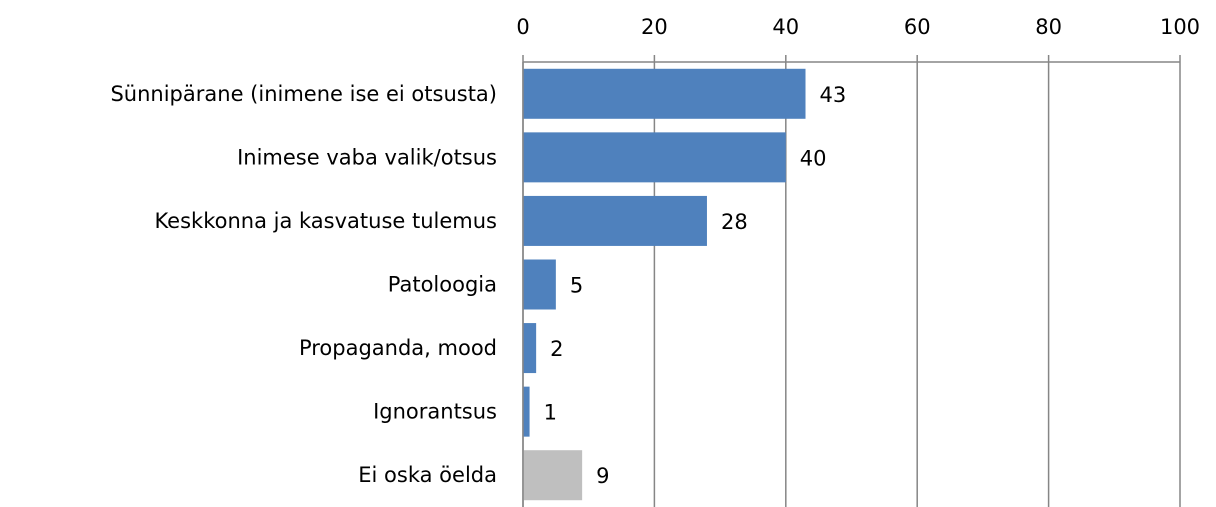  Describe the element at coordinates (522, 27) in the screenshot. I see `x-tick-label: 0` at that location.